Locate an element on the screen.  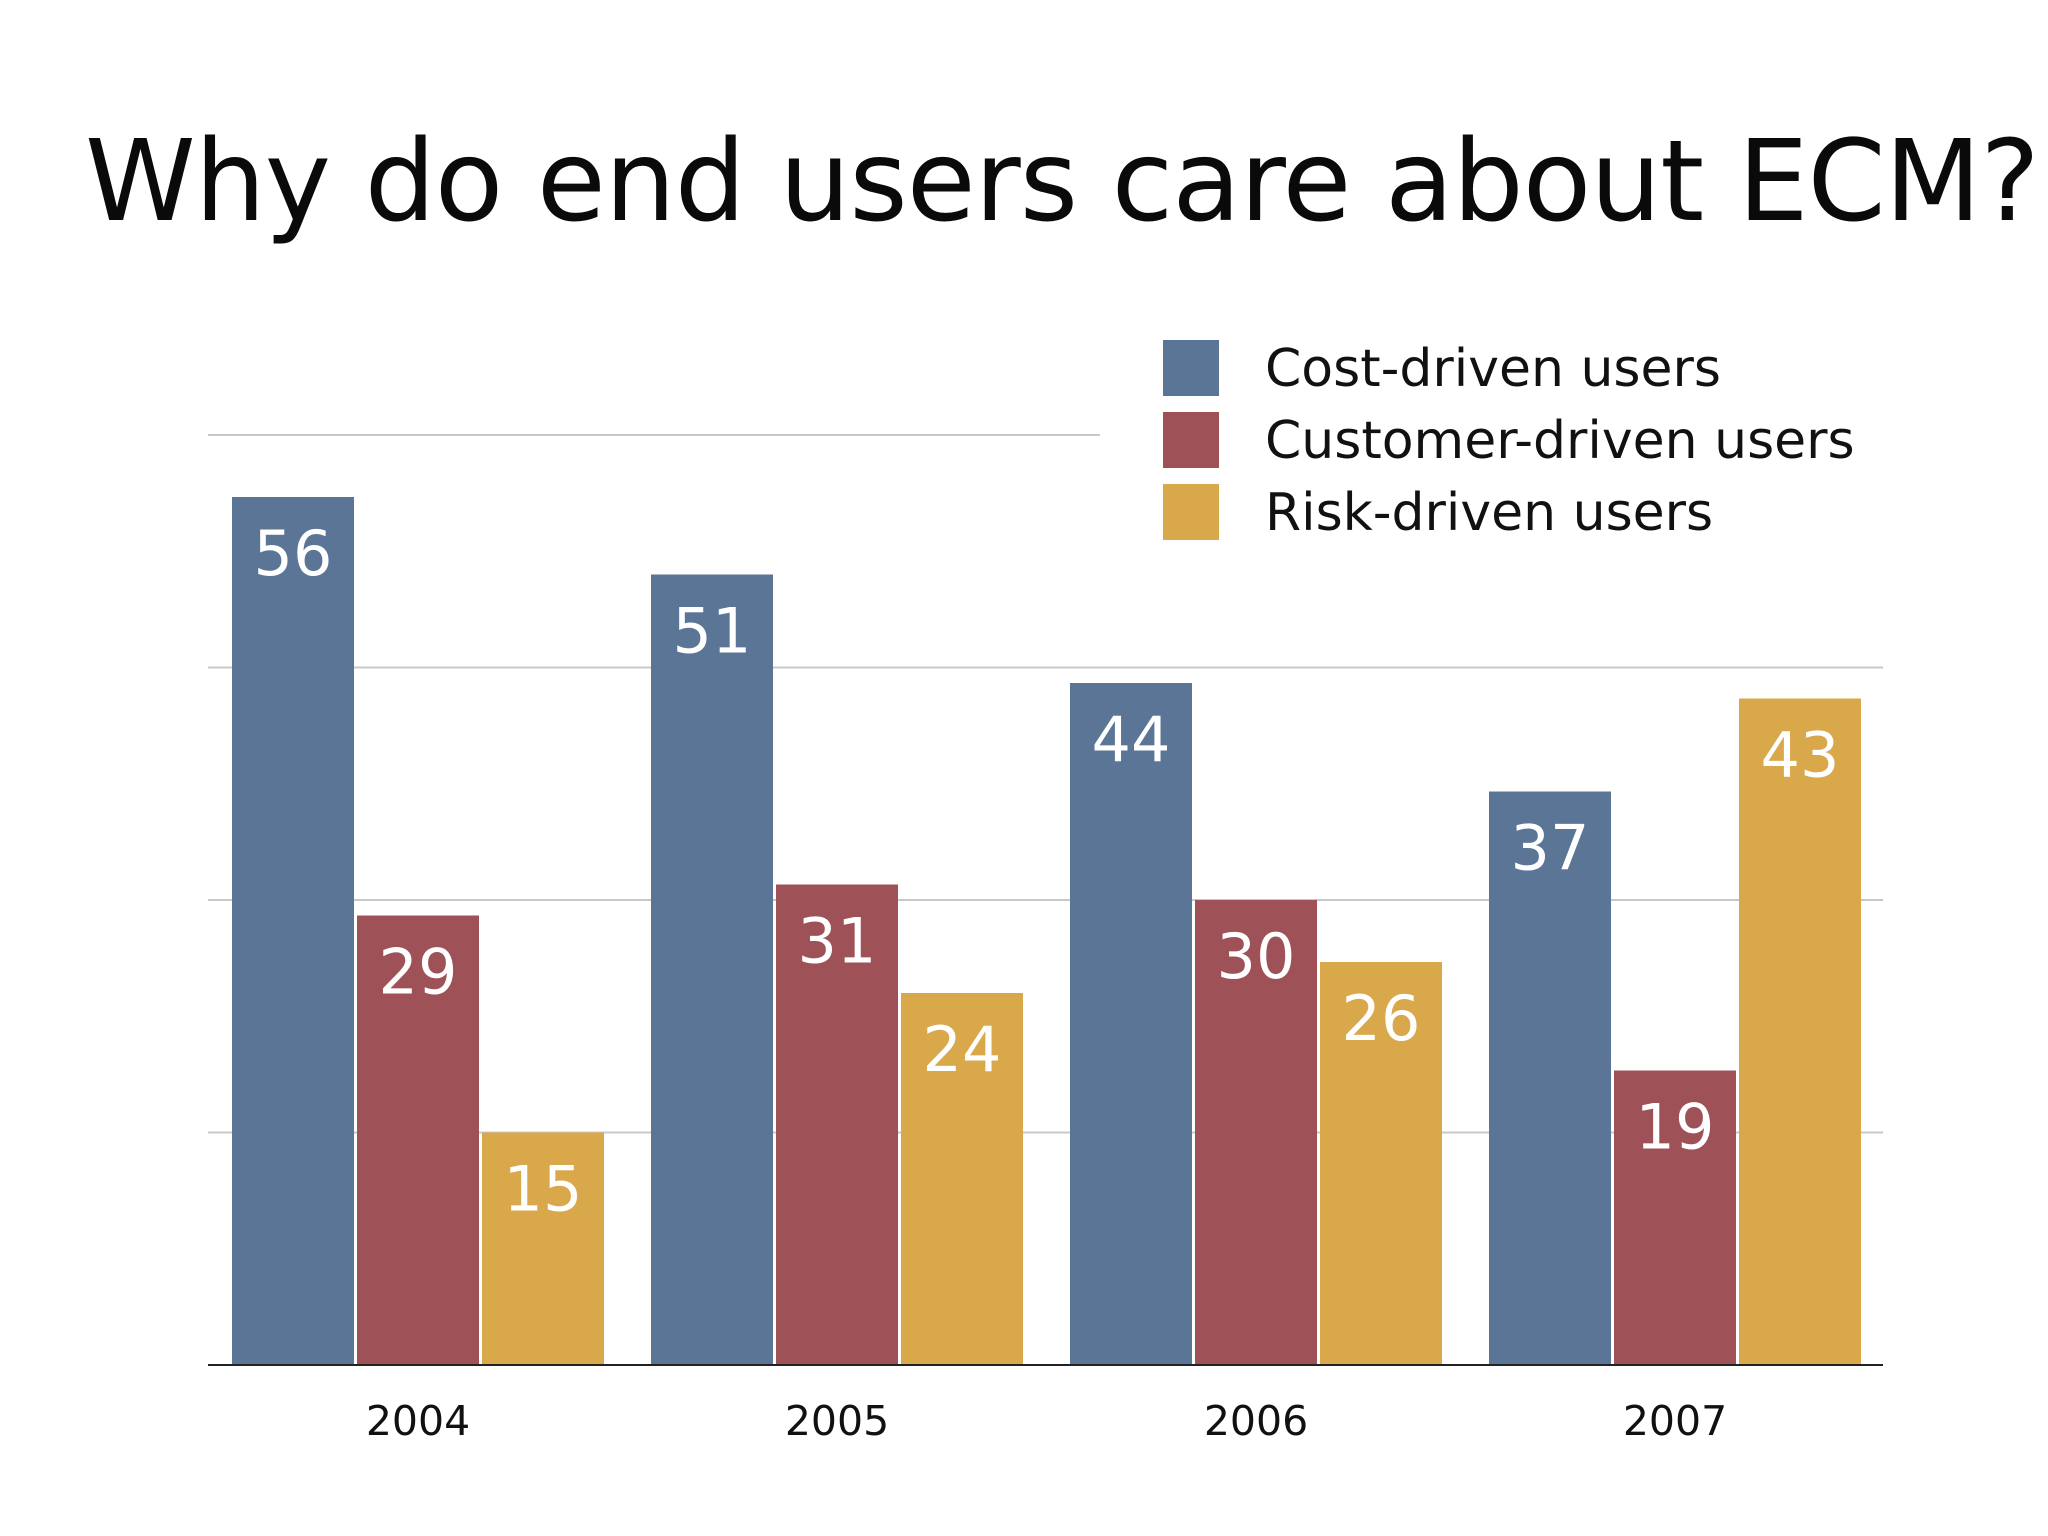
bar-cost-driven-users-2007 is located at coordinates (1550, 1078).